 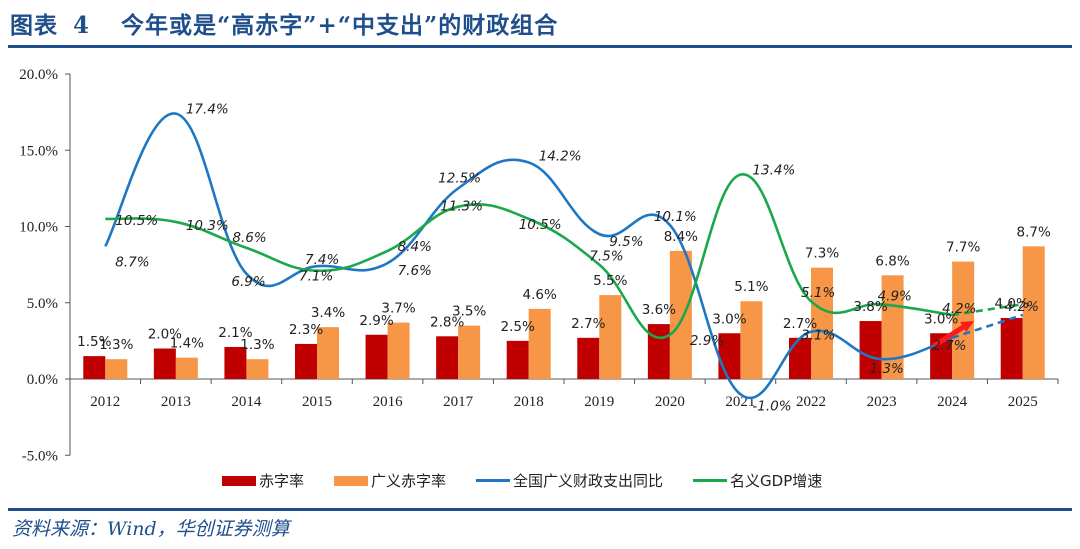 I want to click on x-tick-label: 2019, so click(x=599, y=402).